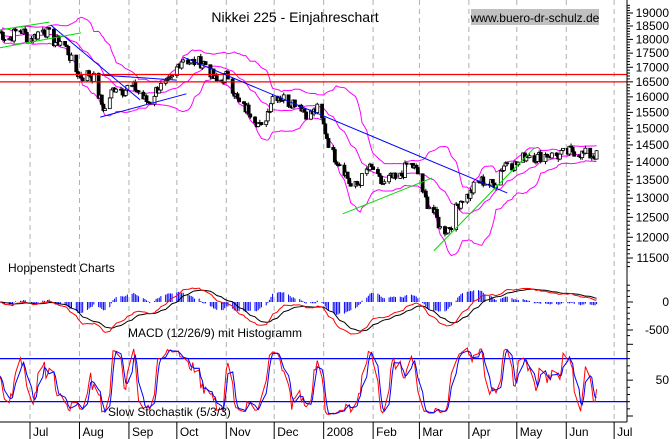 Image resolution: width=672 pixels, height=439 pixels. Describe the element at coordinates (653, 82) in the screenshot. I see `price-tick-label: 16500` at that location.